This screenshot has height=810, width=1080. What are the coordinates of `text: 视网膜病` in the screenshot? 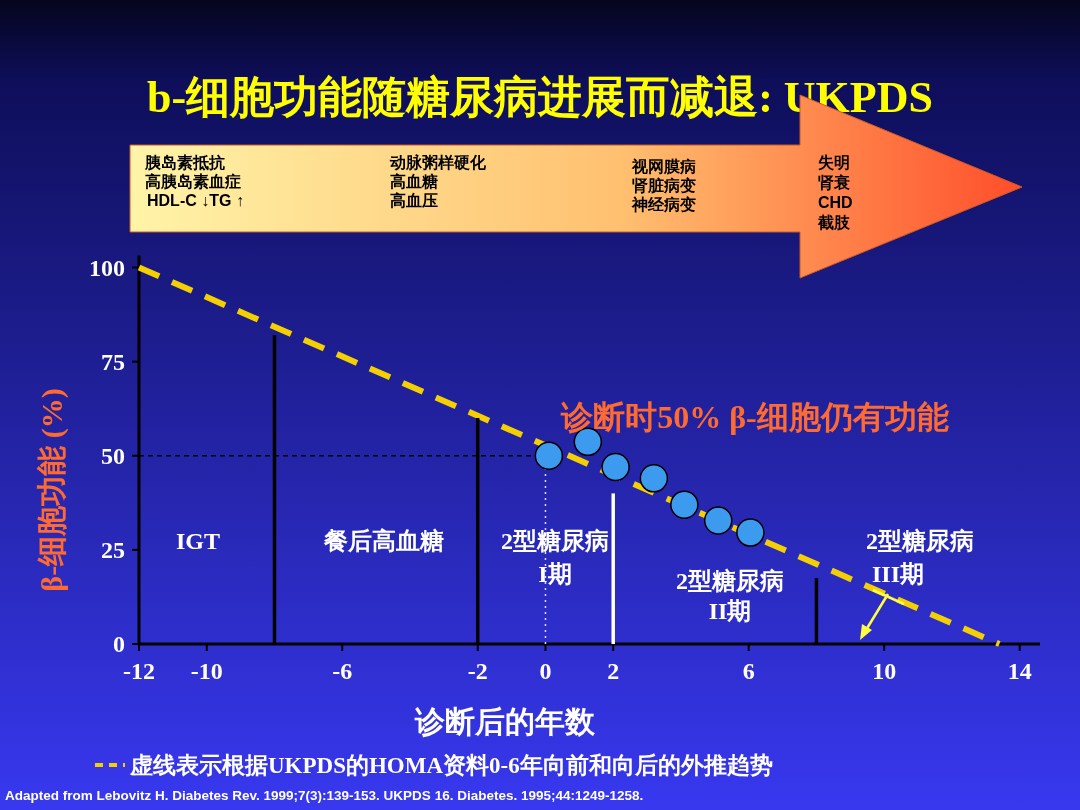 It's located at (663, 166).